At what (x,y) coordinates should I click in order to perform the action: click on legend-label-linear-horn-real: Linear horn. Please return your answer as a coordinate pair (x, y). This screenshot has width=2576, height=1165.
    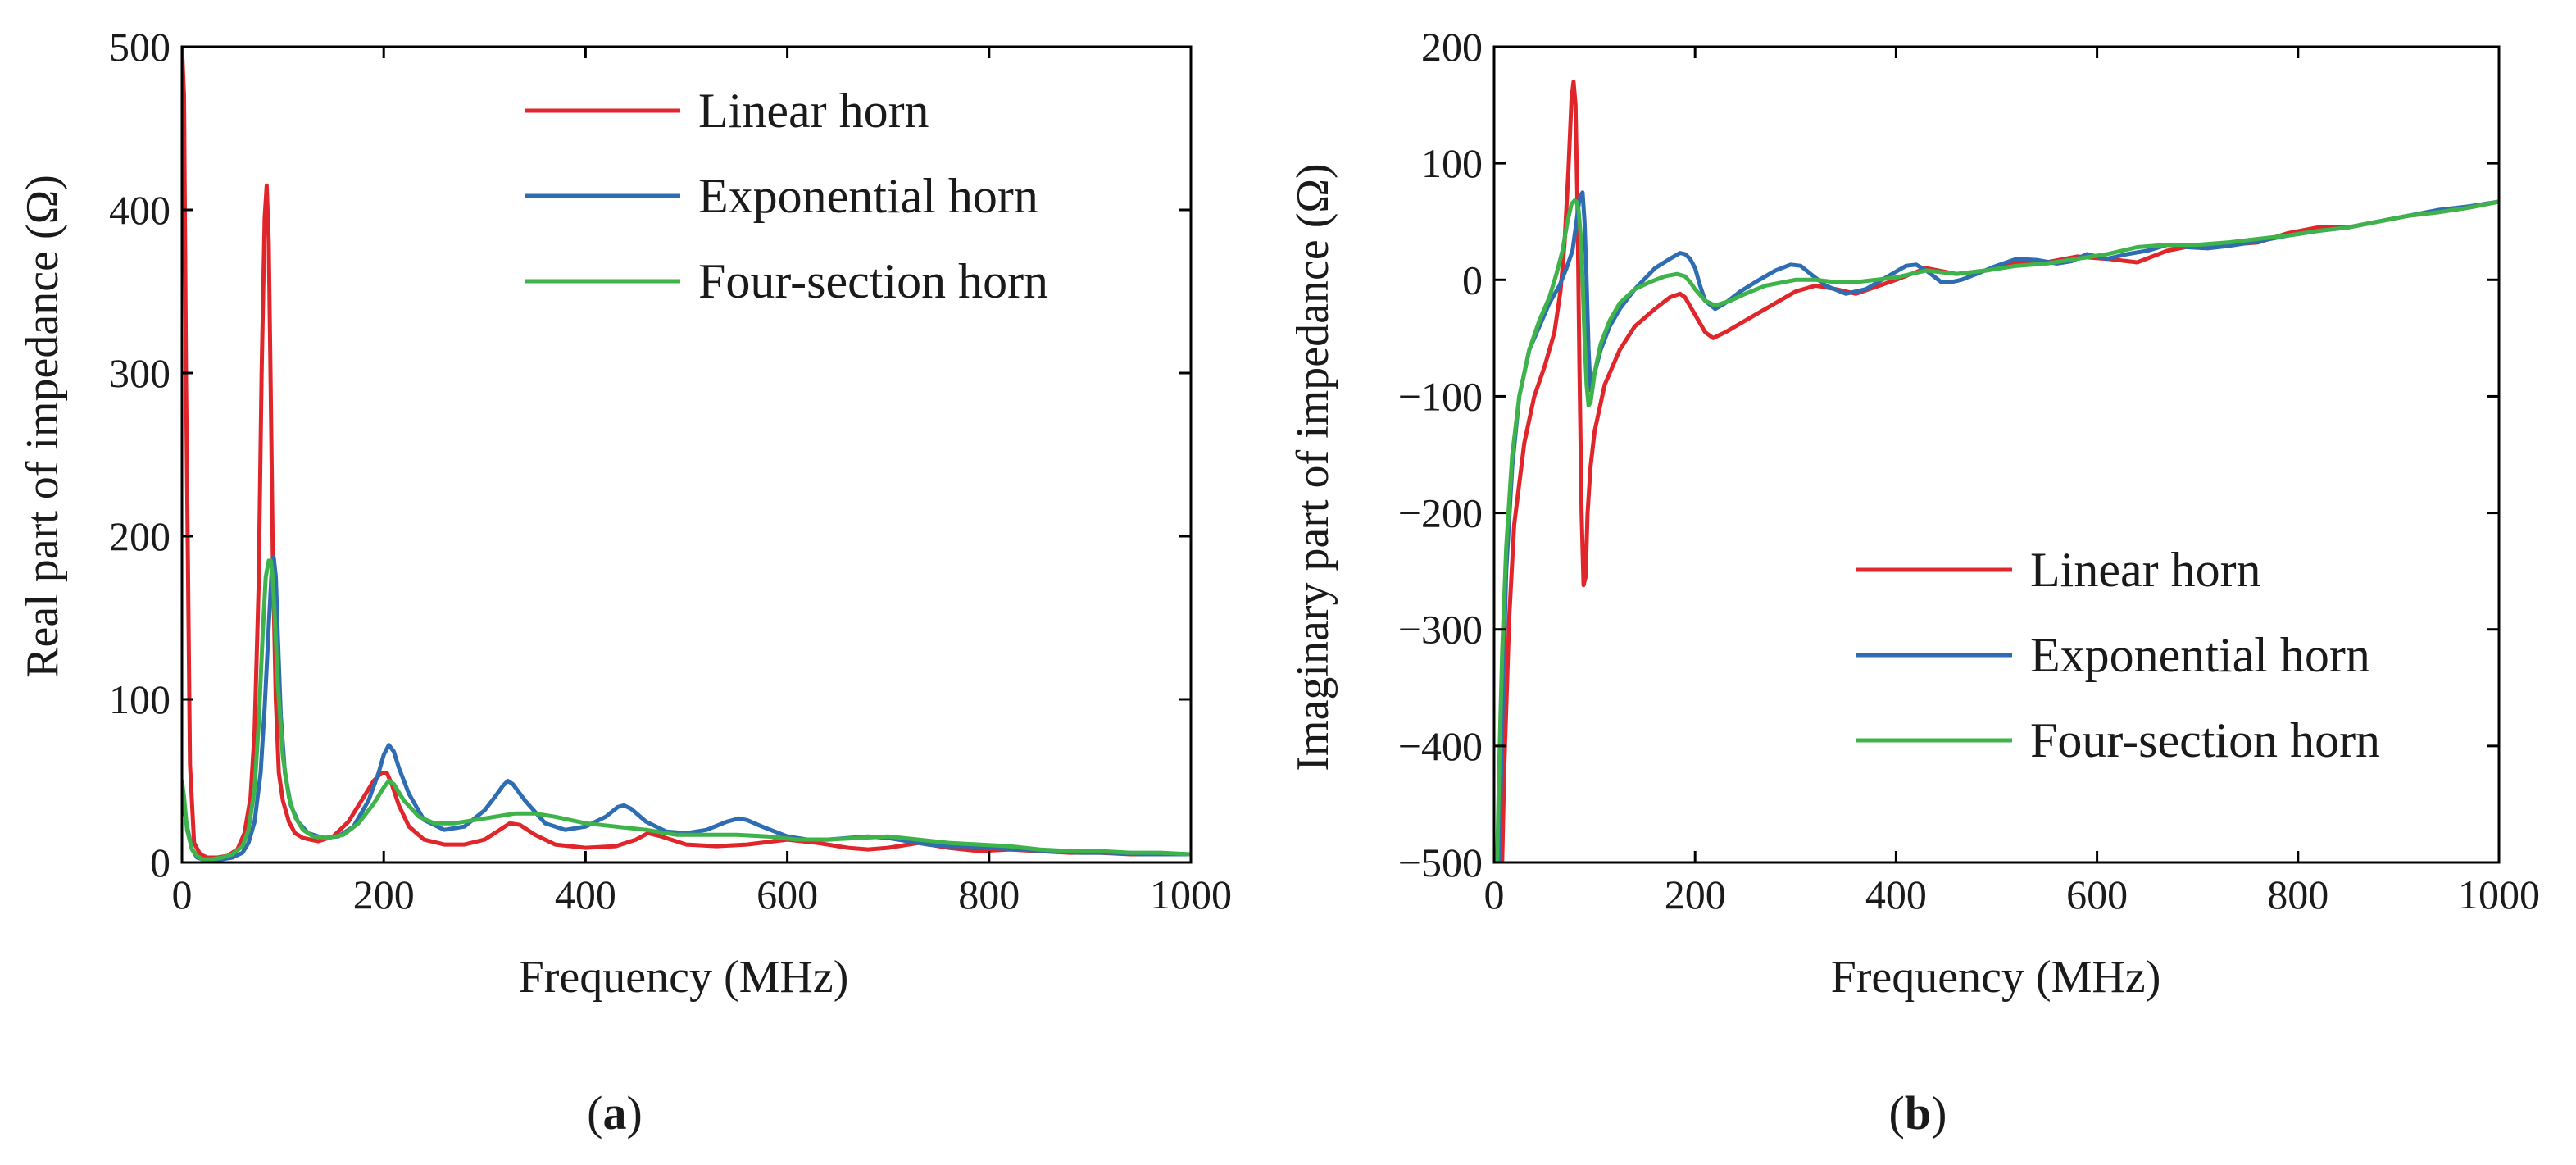
    Looking at the image, I should click on (813, 111).